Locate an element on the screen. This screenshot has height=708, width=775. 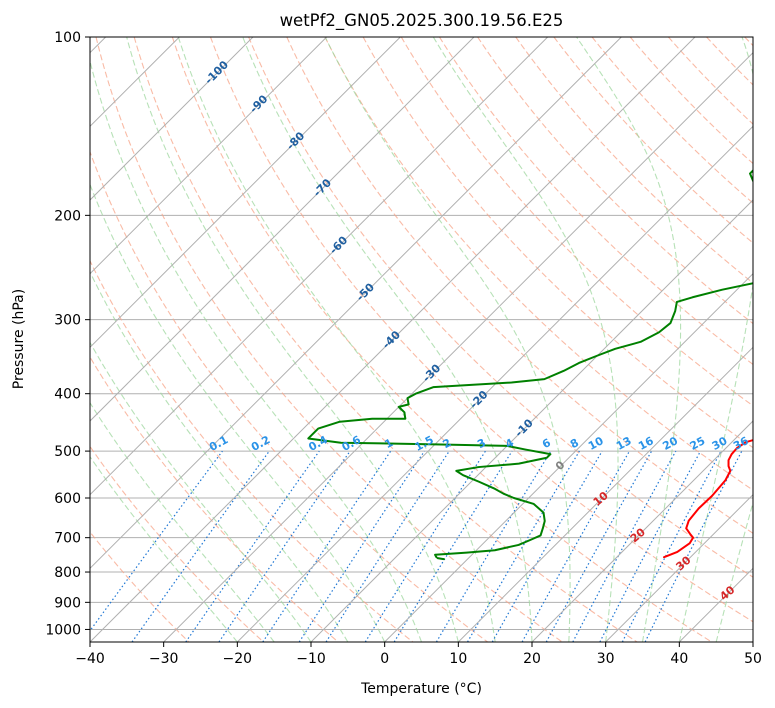
mixing-ratio-label: 25 is located at coordinates (698, 443).